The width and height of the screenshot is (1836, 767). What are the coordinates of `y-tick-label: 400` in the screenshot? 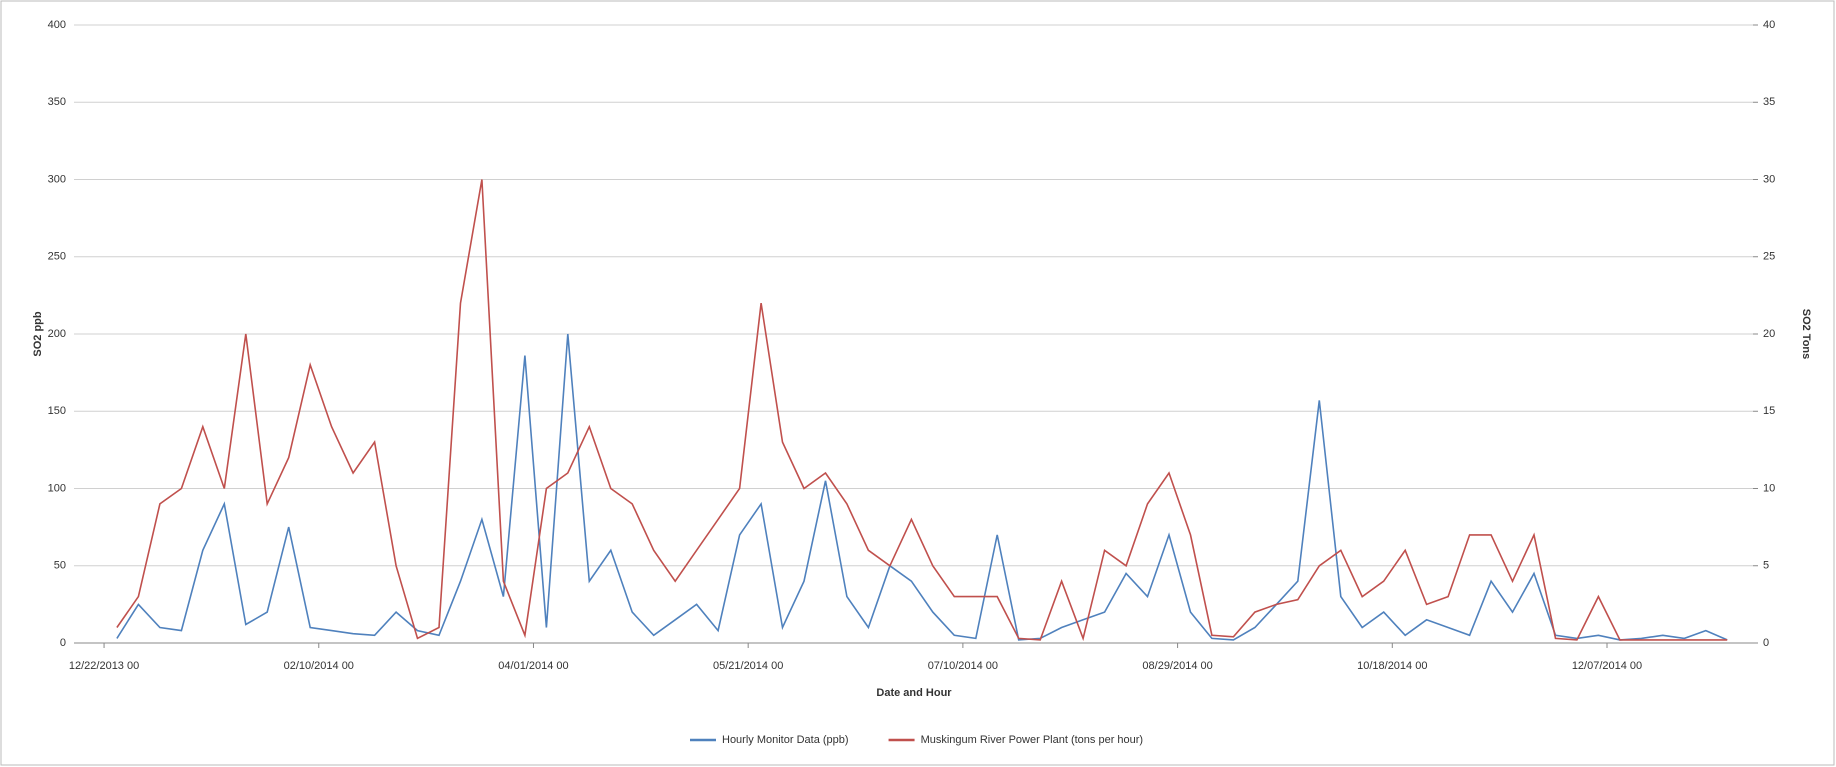 It's located at (57, 25).